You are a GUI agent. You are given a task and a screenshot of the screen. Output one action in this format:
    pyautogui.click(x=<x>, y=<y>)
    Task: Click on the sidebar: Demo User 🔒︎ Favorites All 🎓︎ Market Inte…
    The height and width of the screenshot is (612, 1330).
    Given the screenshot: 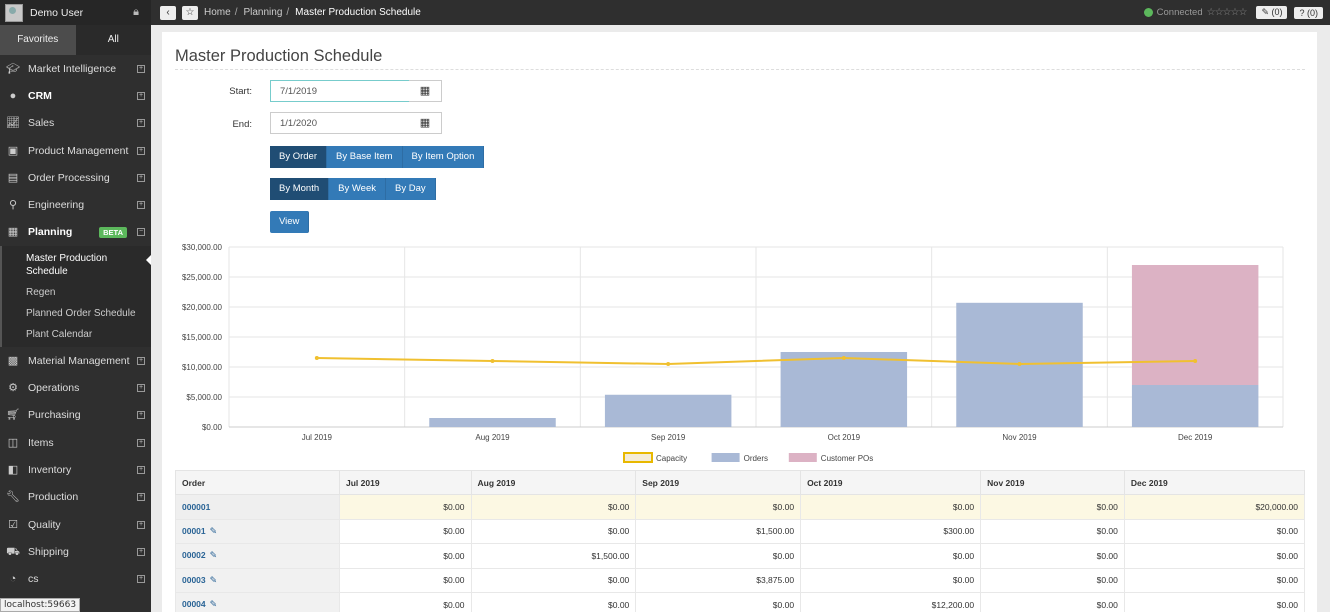 What is the action you would take?
    pyautogui.click(x=75, y=306)
    